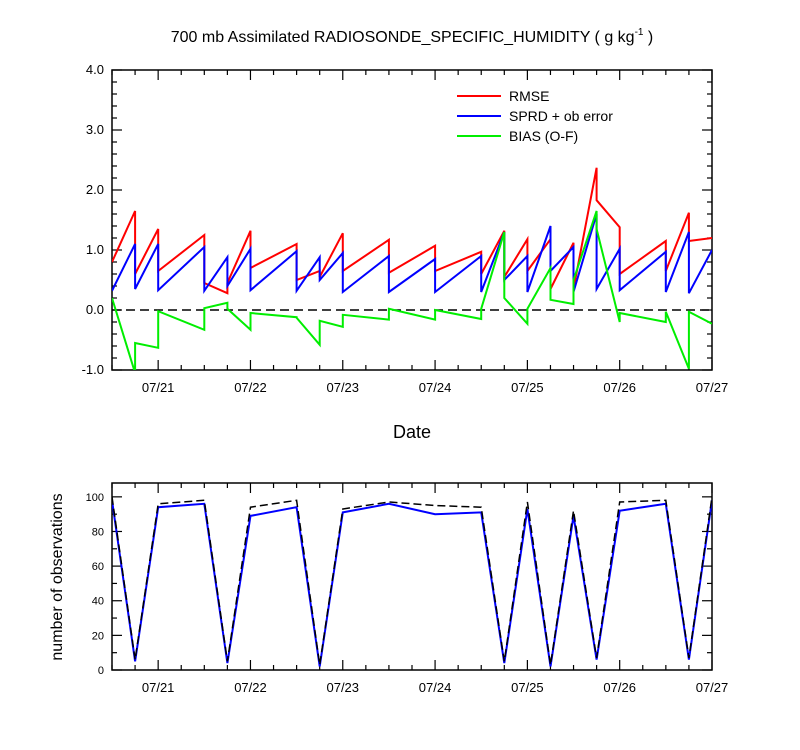 The height and width of the screenshot is (750, 800). I want to click on top-chart-title-end: ), so click(648, 37).